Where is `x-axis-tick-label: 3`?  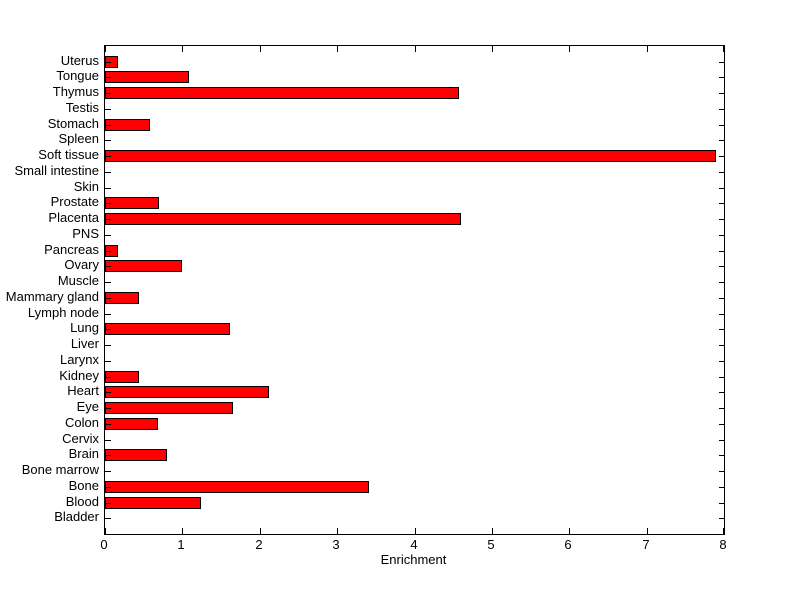 x-axis-tick-label: 3 is located at coordinates (336, 544).